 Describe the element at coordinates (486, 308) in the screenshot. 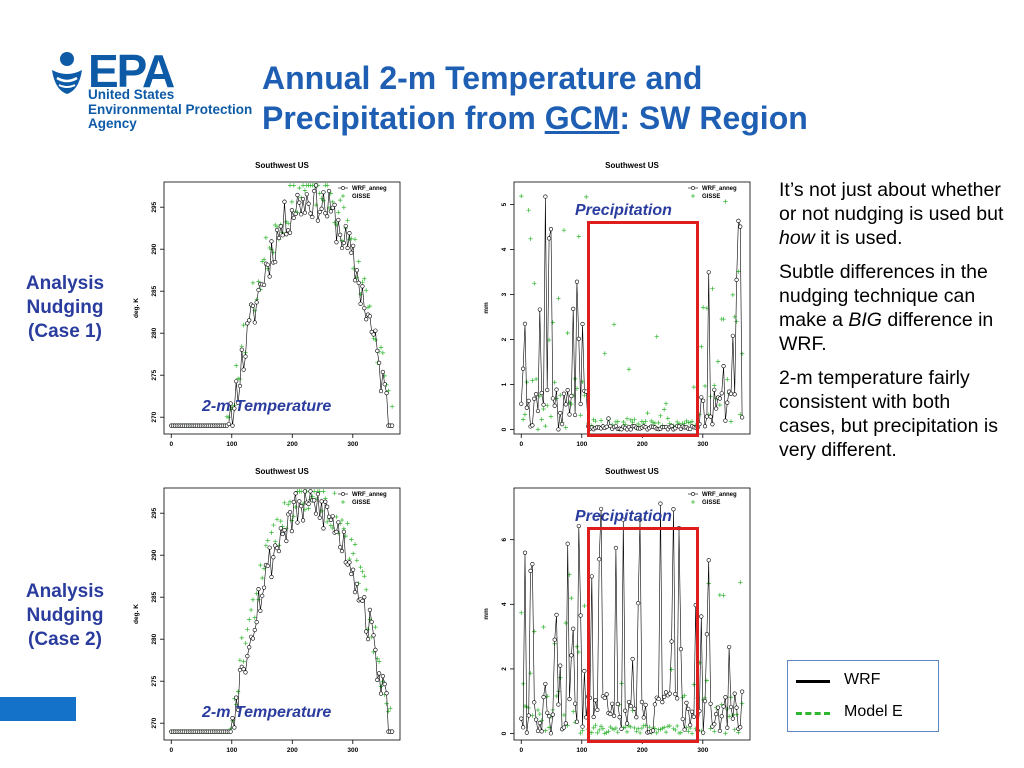

I see `y-axis-label: mm` at that location.